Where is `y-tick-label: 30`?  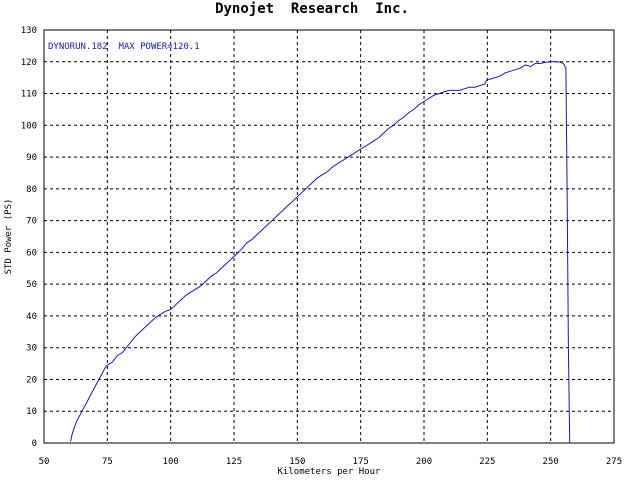 y-tick-label: 30 is located at coordinates (31, 349).